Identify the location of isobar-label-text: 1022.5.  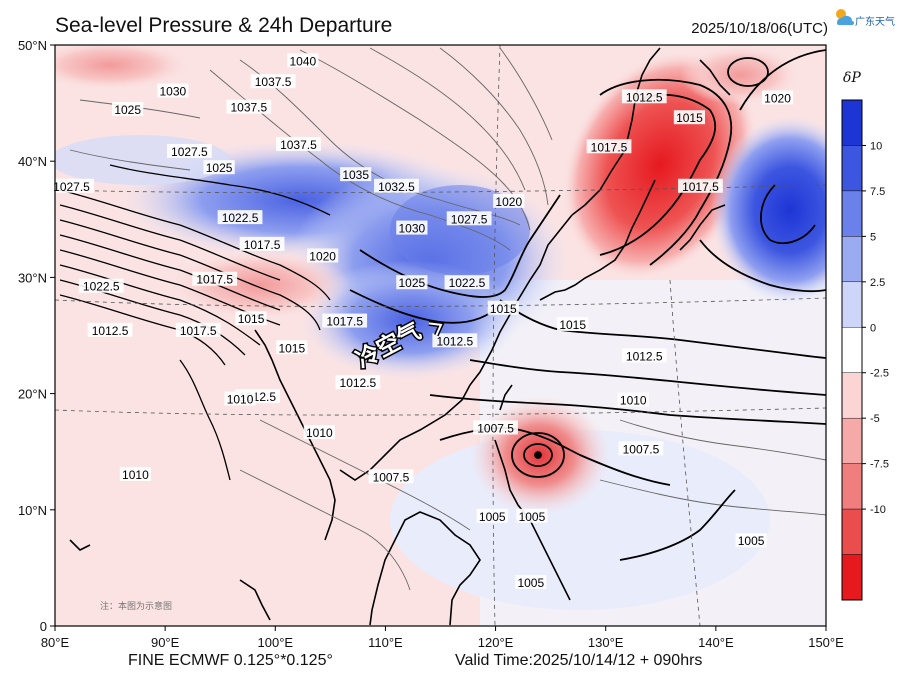
(240, 218).